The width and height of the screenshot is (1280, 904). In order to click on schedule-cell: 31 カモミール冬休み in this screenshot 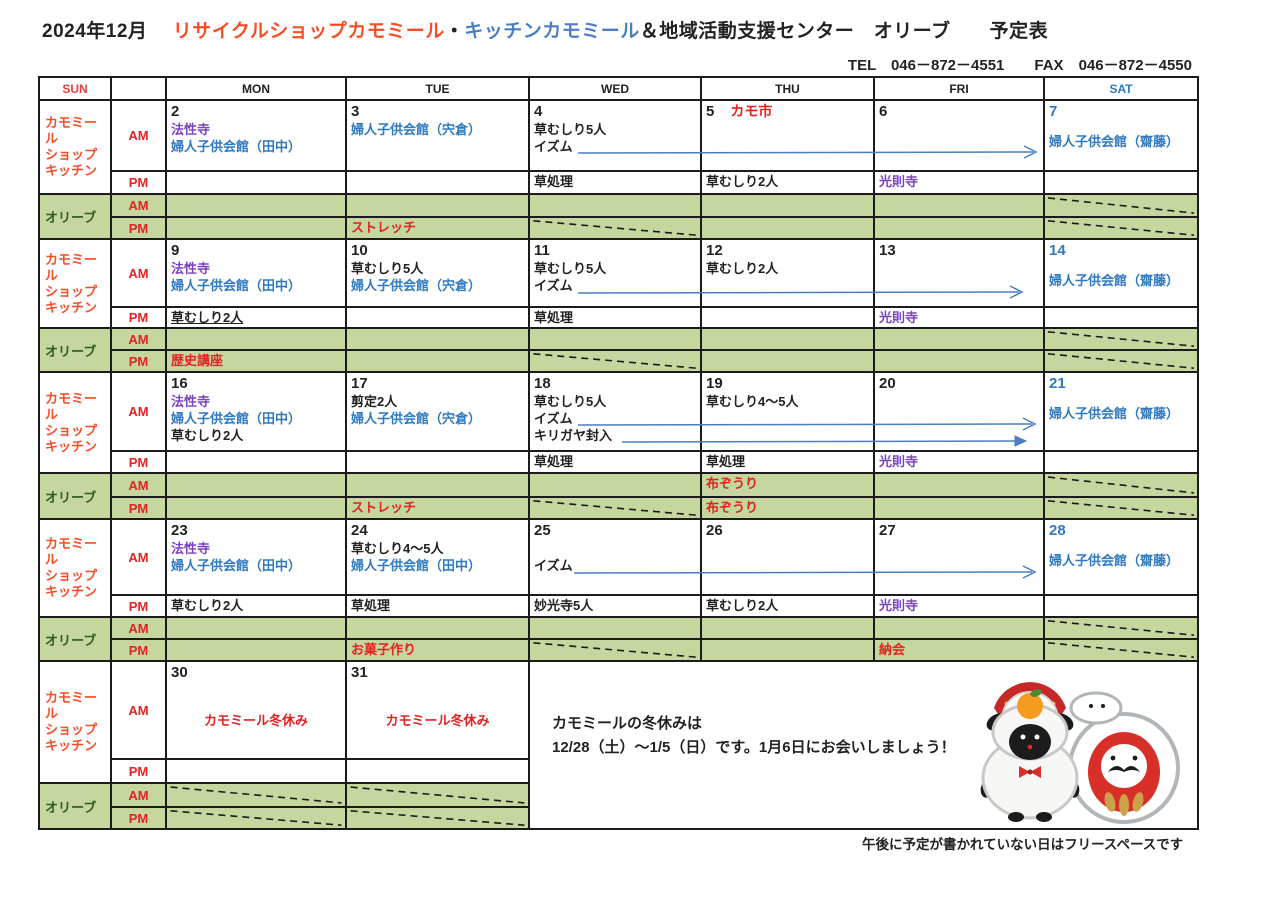, I will do `click(437, 710)`.